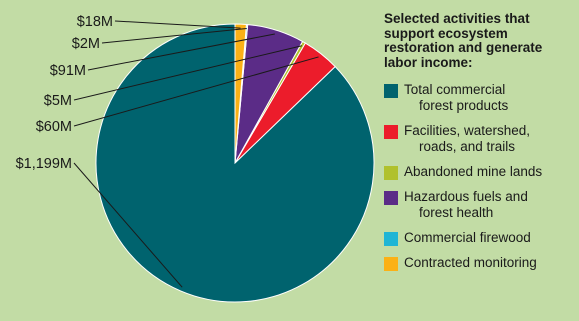 The width and height of the screenshot is (579, 321). Describe the element at coordinates (470, 262) in the screenshot. I see `legend-label-5: Contracted monitoring` at that location.